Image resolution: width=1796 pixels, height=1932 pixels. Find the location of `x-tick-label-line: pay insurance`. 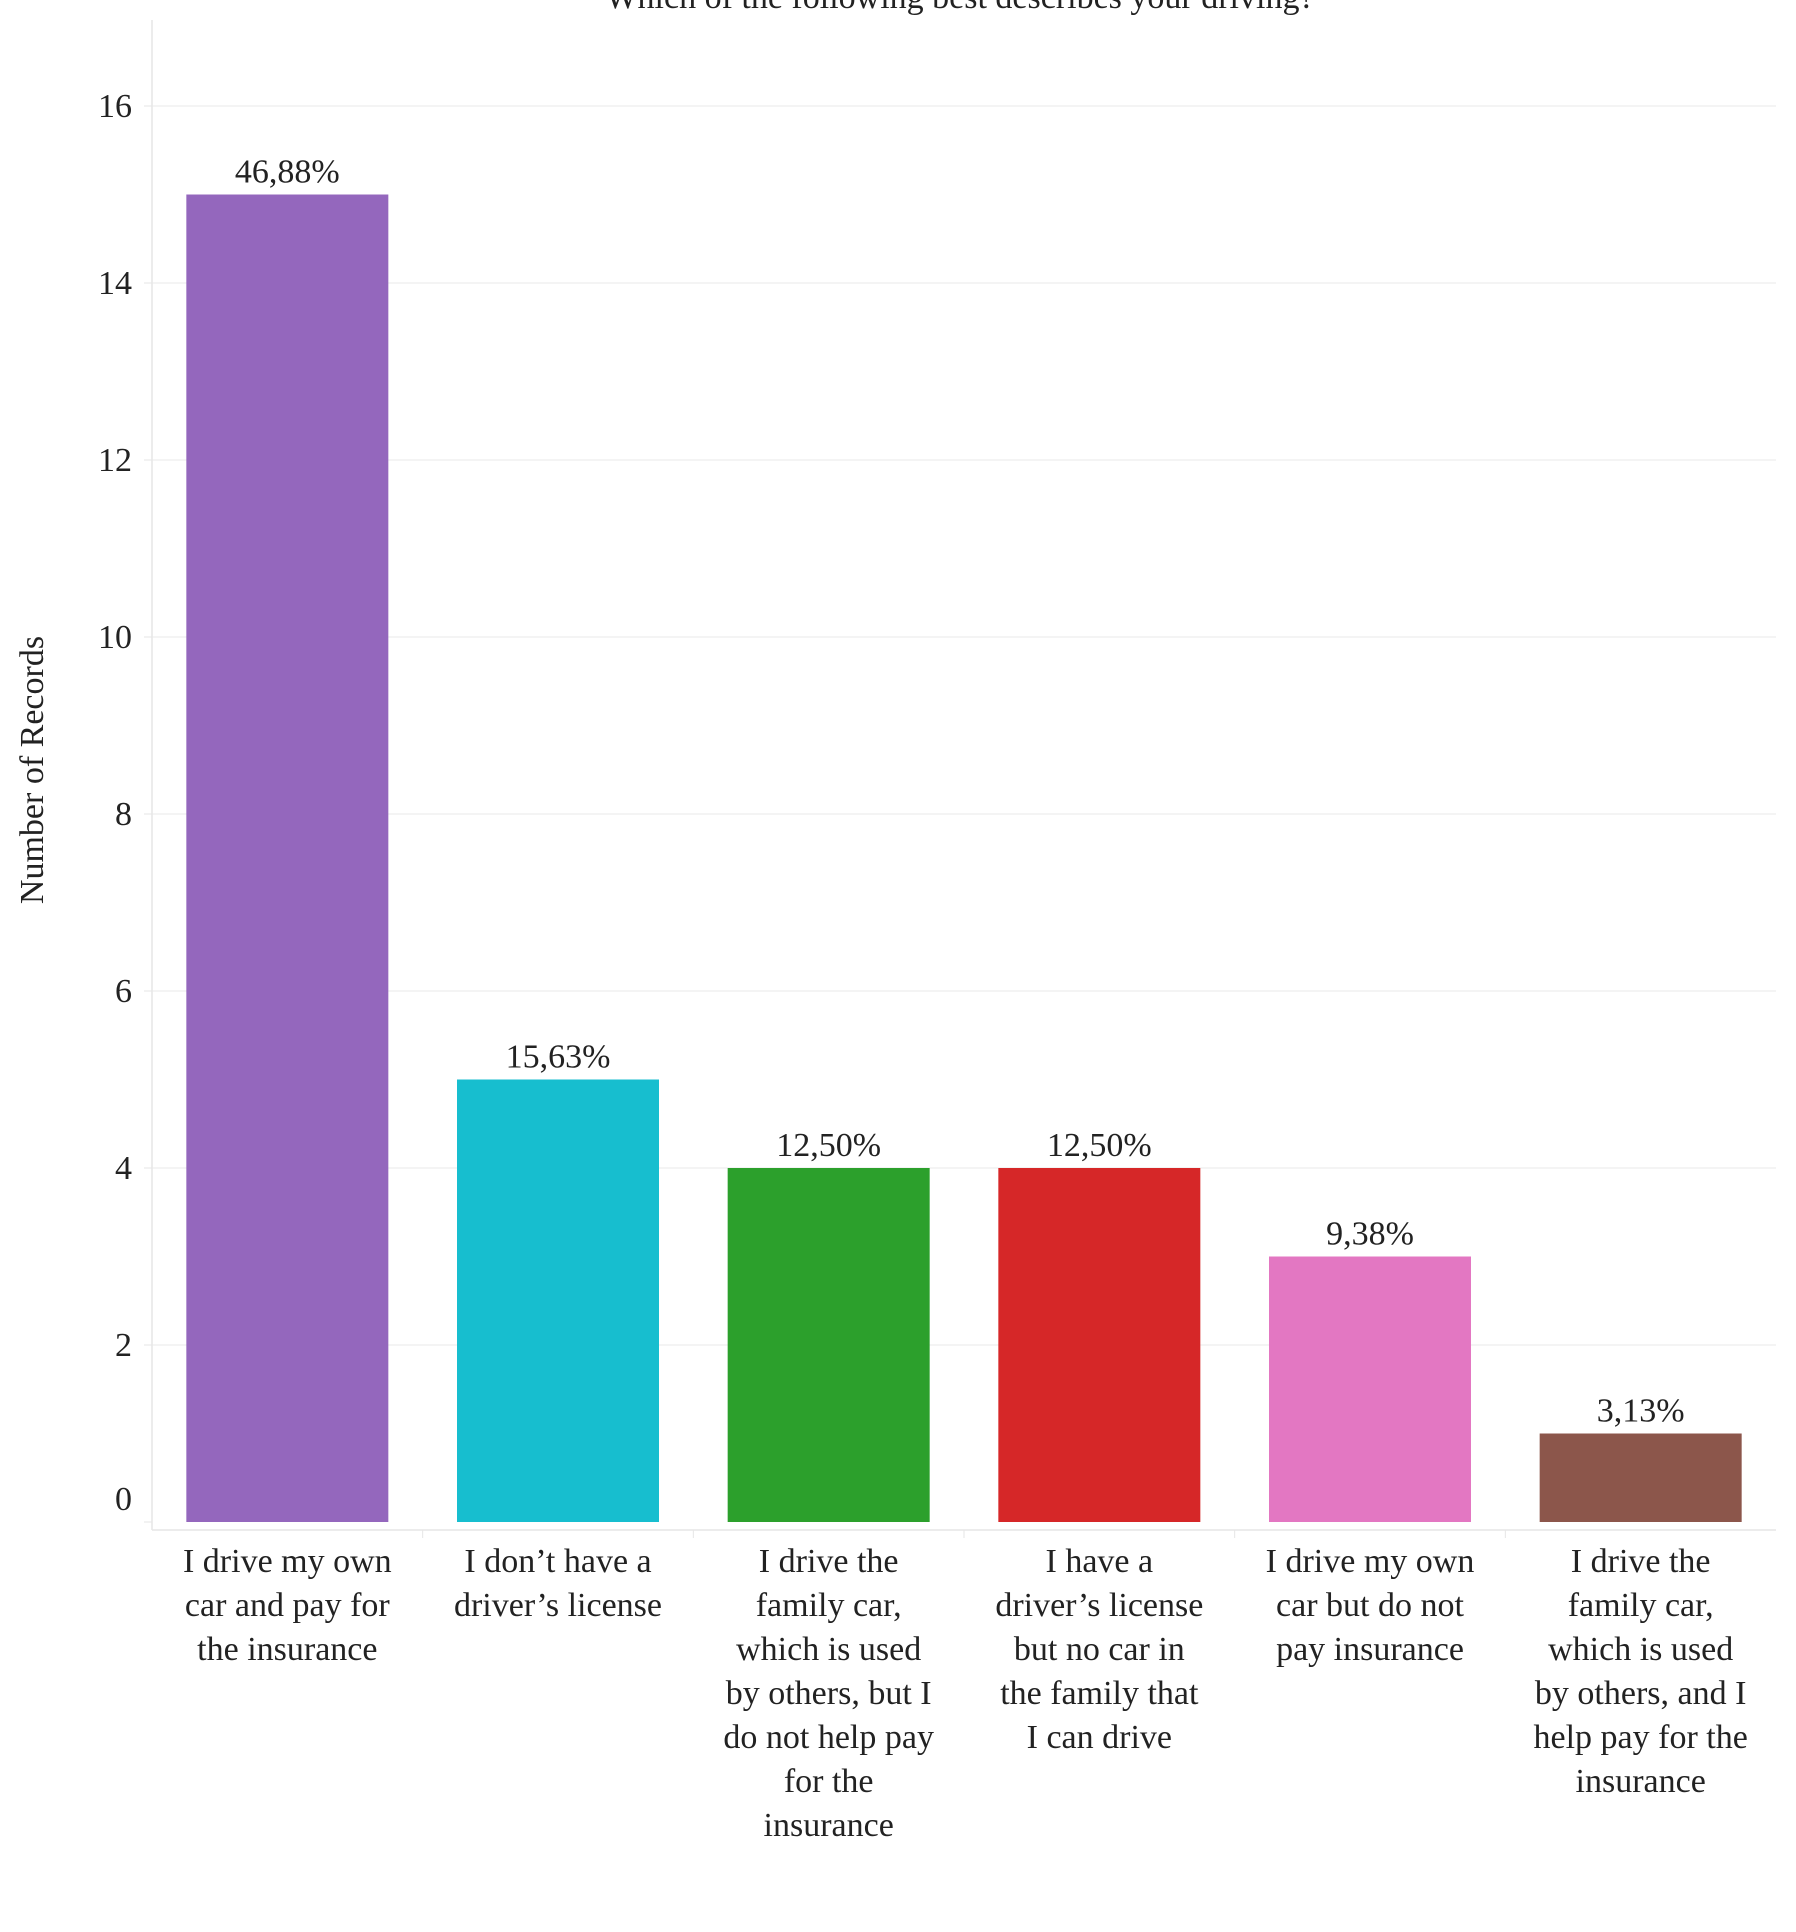

x-tick-label-line: pay insurance is located at coordinates (1370, 1649).